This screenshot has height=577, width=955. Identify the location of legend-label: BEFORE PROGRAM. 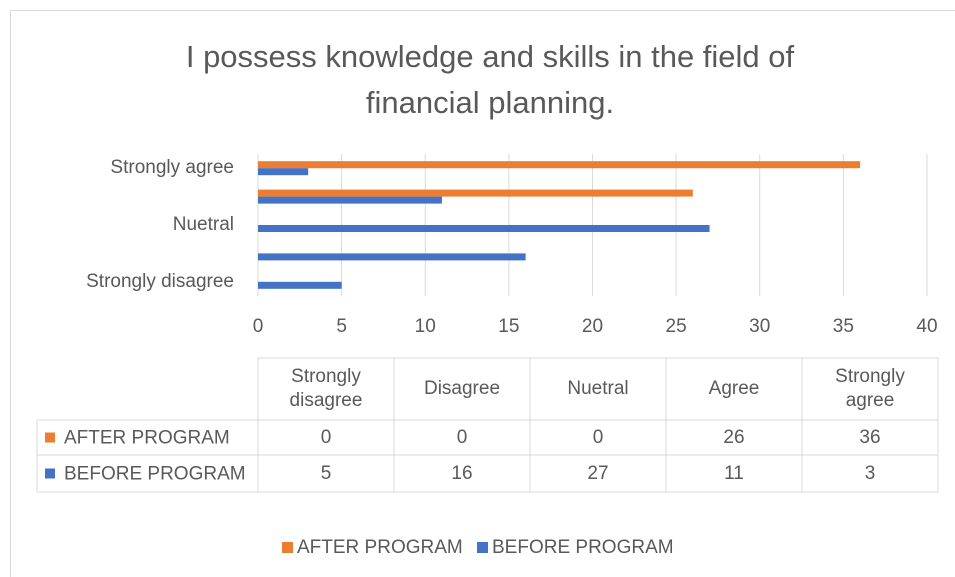
(583, 547).